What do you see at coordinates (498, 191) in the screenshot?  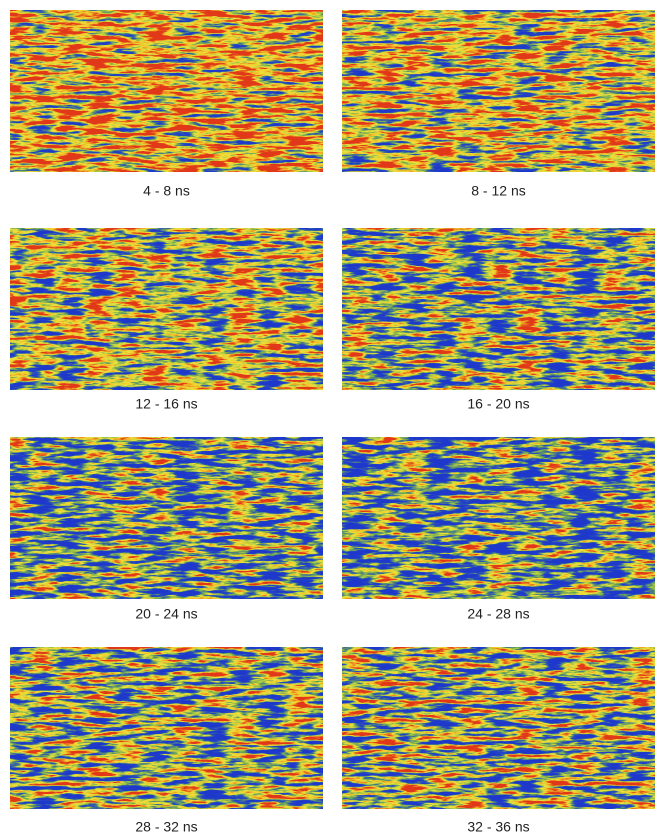 I see `caption: 8 - 12 ns` at bounding box center [498, 191].